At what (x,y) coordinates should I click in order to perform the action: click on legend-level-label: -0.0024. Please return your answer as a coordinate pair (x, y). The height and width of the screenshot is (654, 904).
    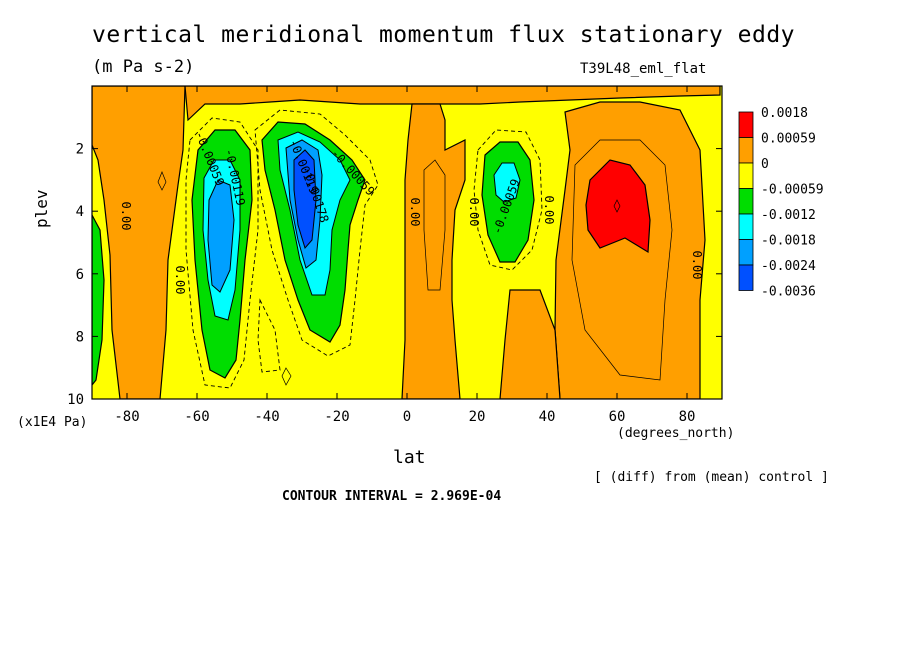
    Looking at the image, I should click on (788, 266).